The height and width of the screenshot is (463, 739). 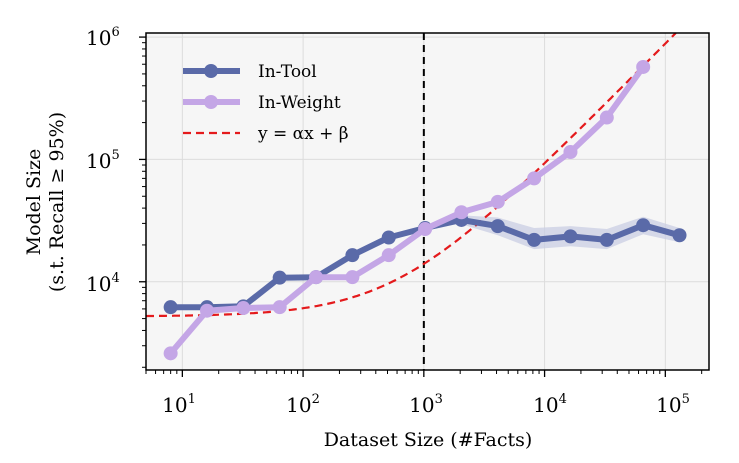 I want to click on legend: In-Tool In-Weight y = αx + β, so click(x=266, y=103).